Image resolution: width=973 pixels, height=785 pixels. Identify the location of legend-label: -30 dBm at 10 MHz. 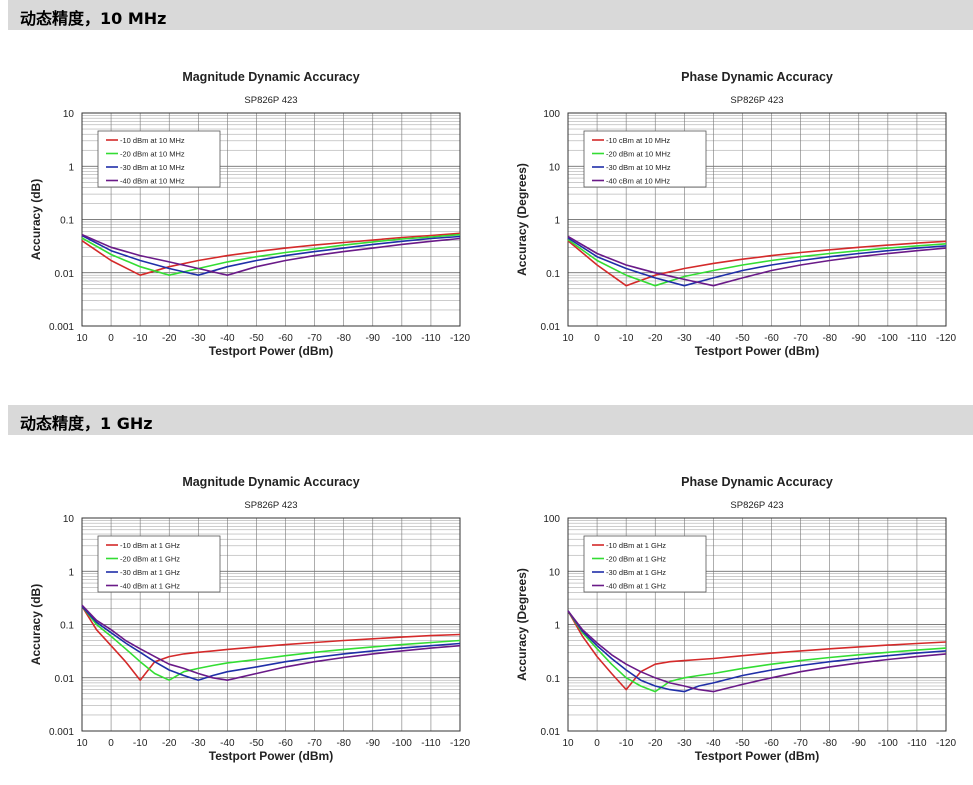
(152, 167).